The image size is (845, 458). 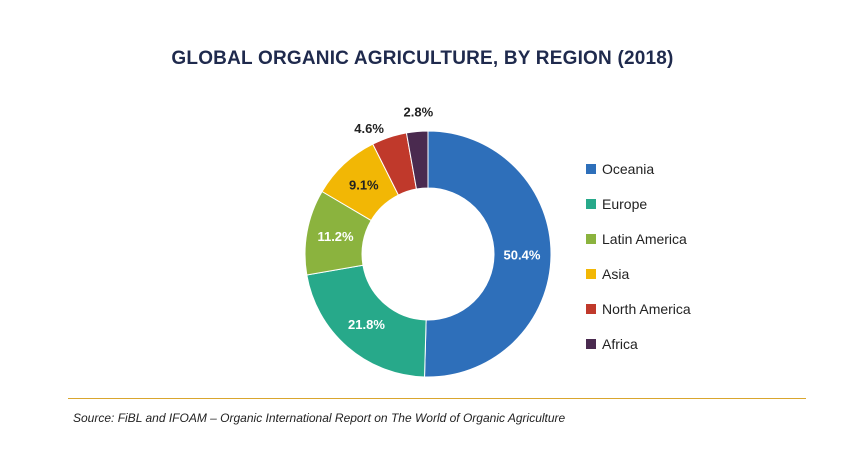 What do you see at coordinates (522, 254) in the screenshot?
I see `data-label-oceania: 50.4%` at bounding box center [522, 254].